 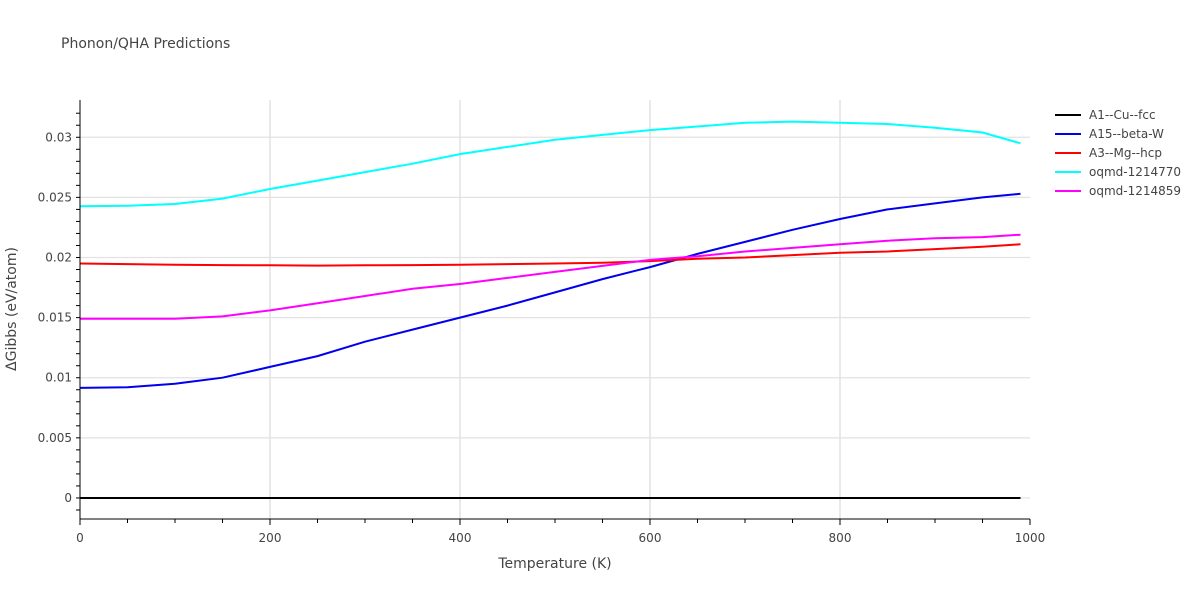 What do you see at coordinates (1030, 538) in the screenshot?
I see `x-tick-label: 1000` at bounding box center [1030, 538].